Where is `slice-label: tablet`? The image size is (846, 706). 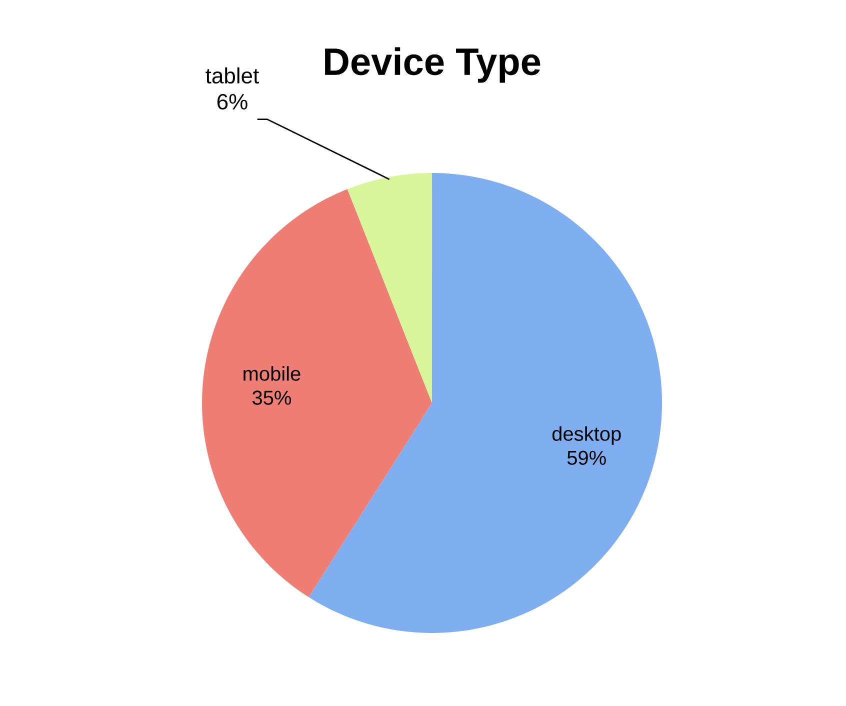 slice-label: tablet is located at coordinates (232, 75).